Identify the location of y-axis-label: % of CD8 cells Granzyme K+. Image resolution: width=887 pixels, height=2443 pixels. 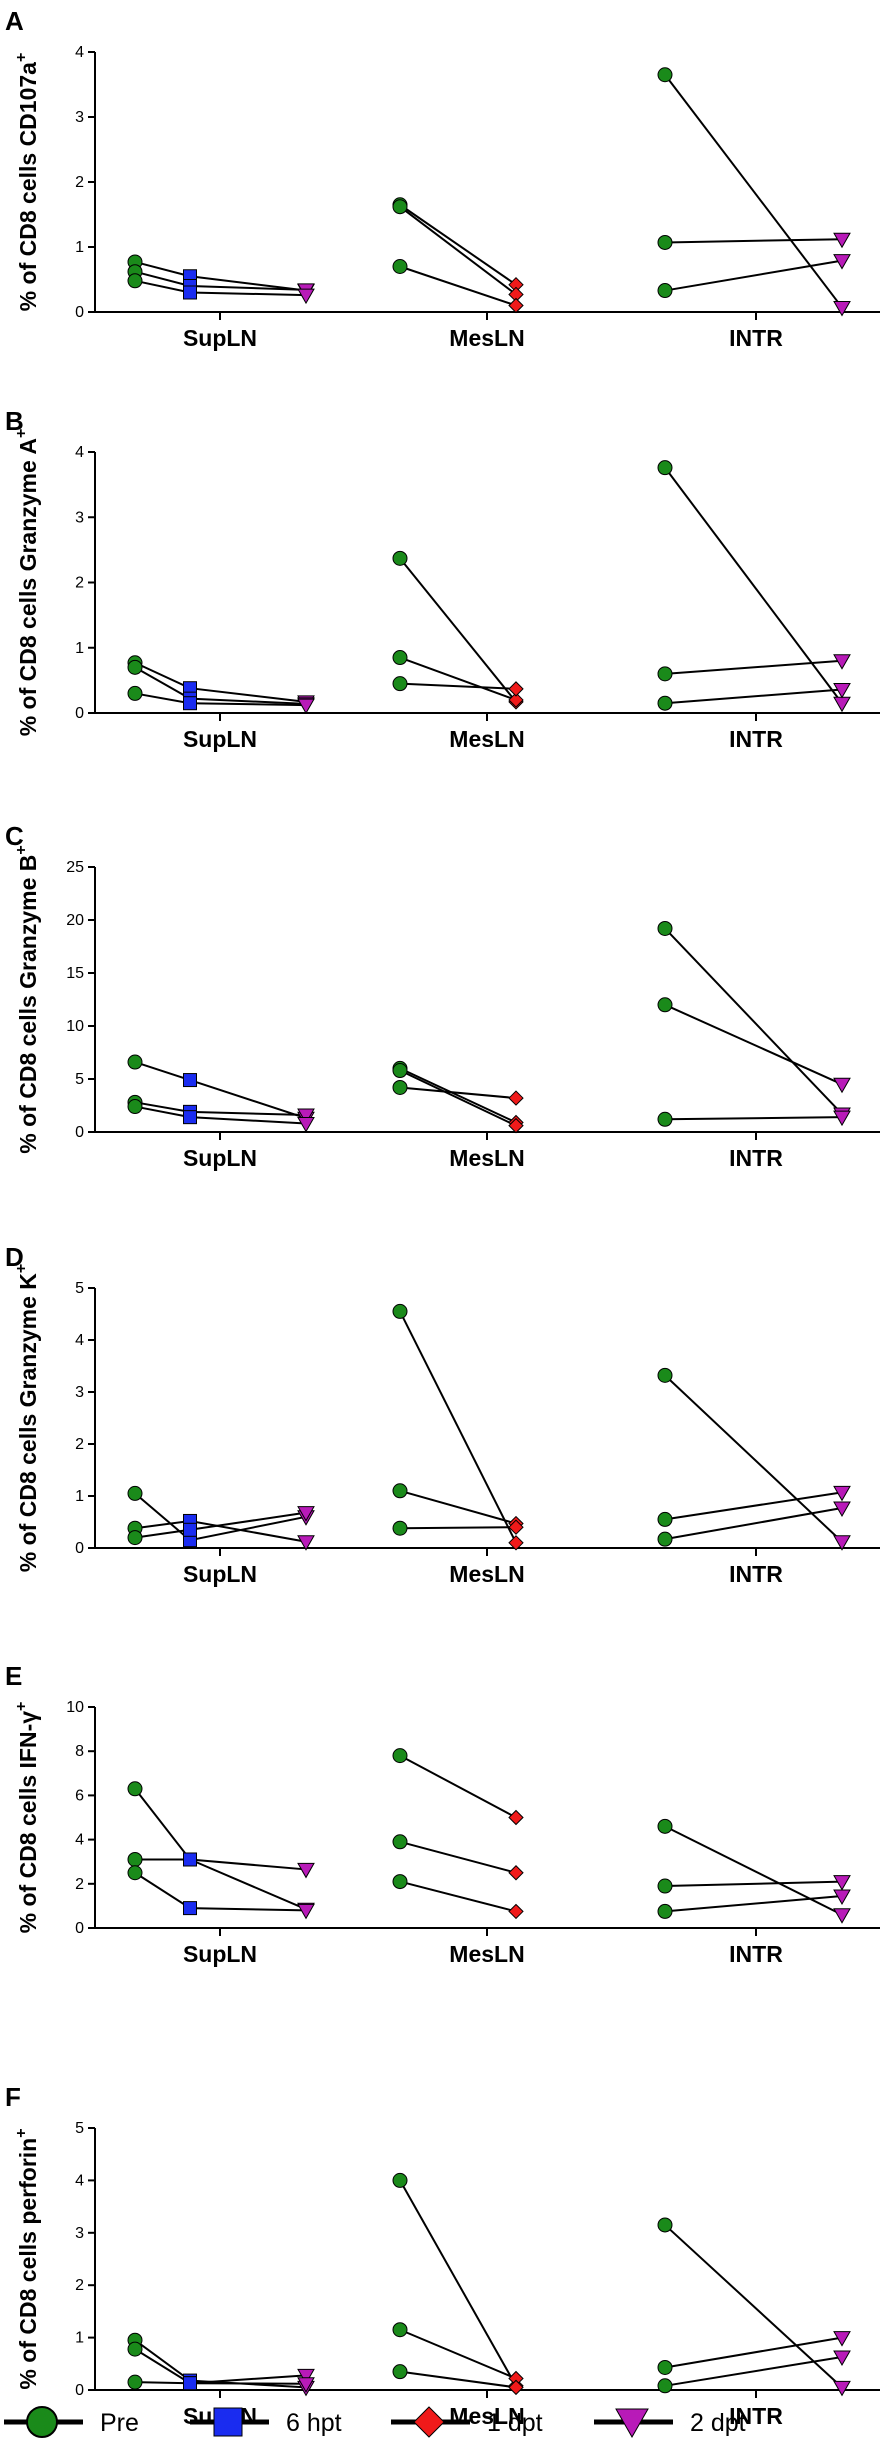
(27, 1418).